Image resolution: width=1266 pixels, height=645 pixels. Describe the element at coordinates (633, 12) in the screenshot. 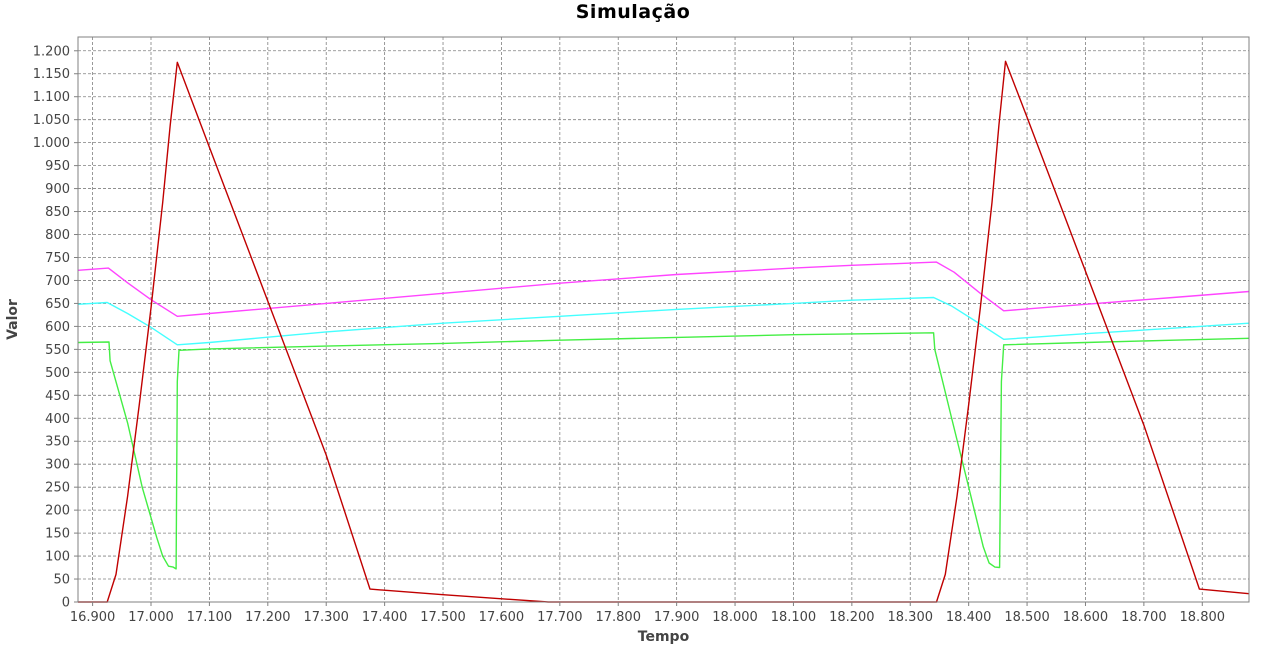

I see `chart-title: Simulação` at that location.